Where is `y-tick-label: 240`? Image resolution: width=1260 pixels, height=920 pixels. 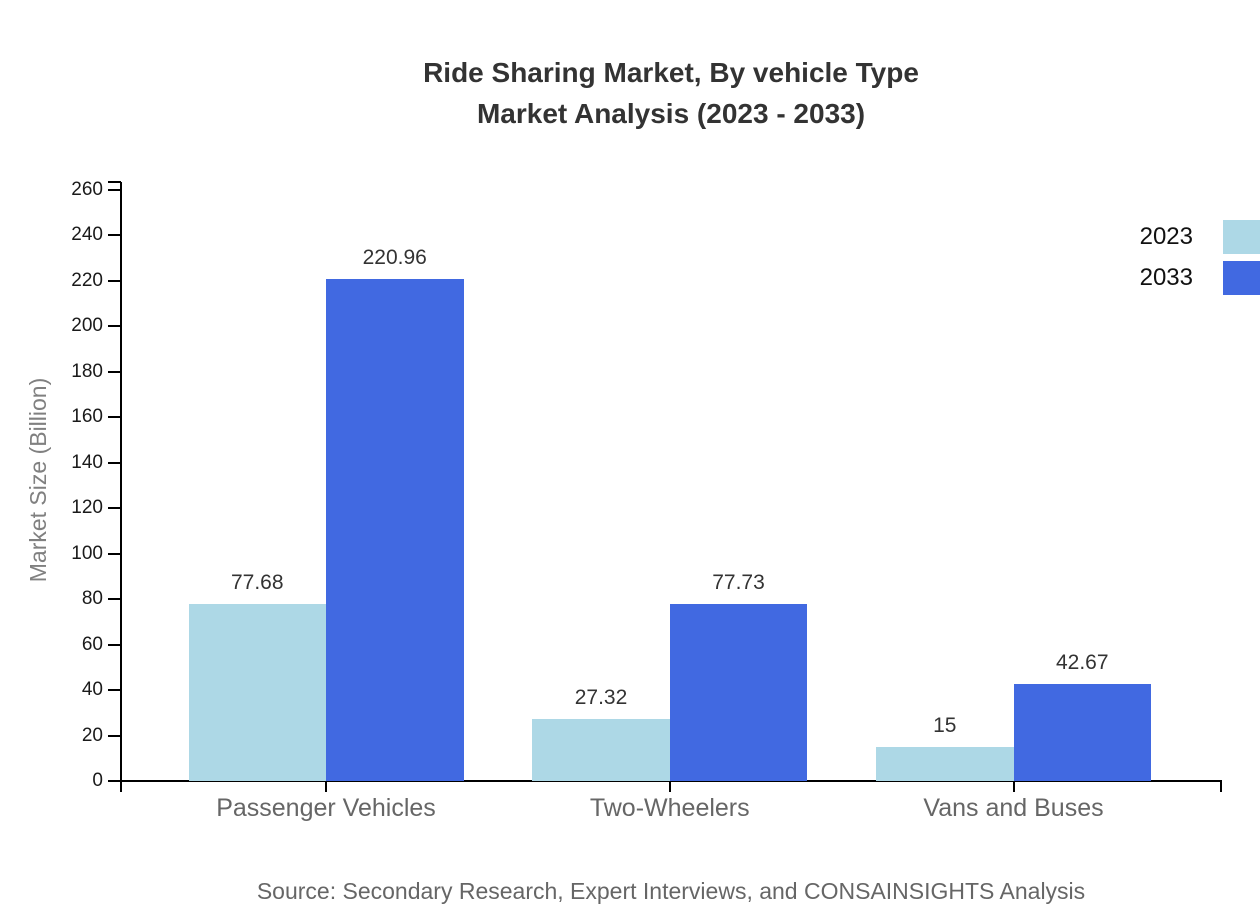
y-tick-label: 240 is located at coordinates (87, 235).